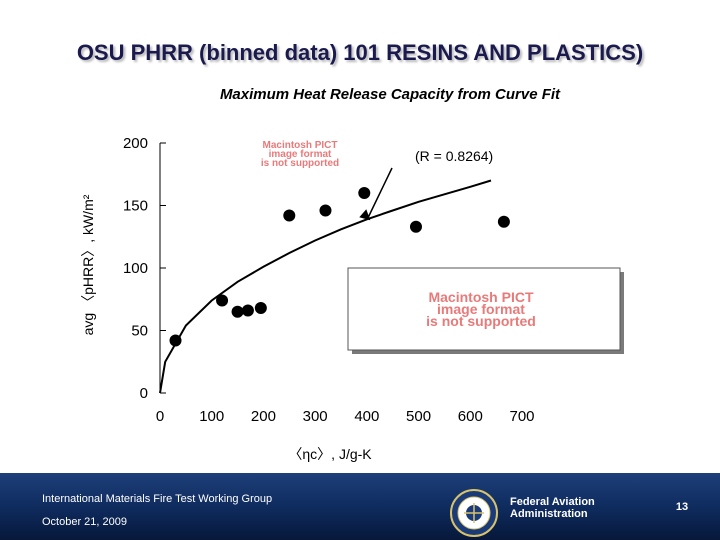 The height and width of the screenshot is (540, 720). Describe the element at coordinates (139, 331) in the screenshot. I see `y-tick-label: 50` at that location.